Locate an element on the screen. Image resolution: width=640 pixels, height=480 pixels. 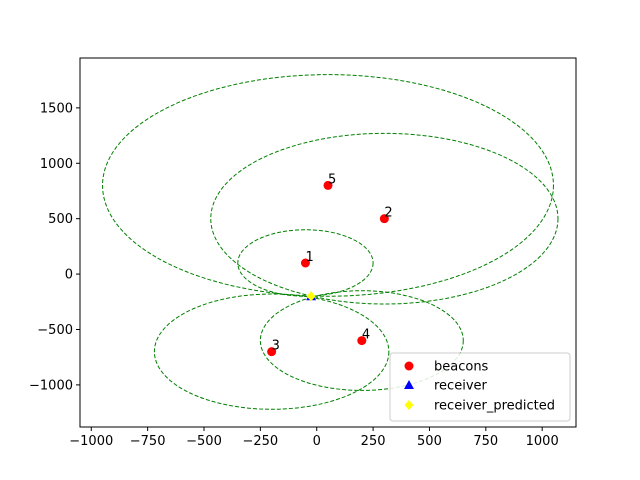
y-tick-label: 500 is located at coordinates (60, 219).